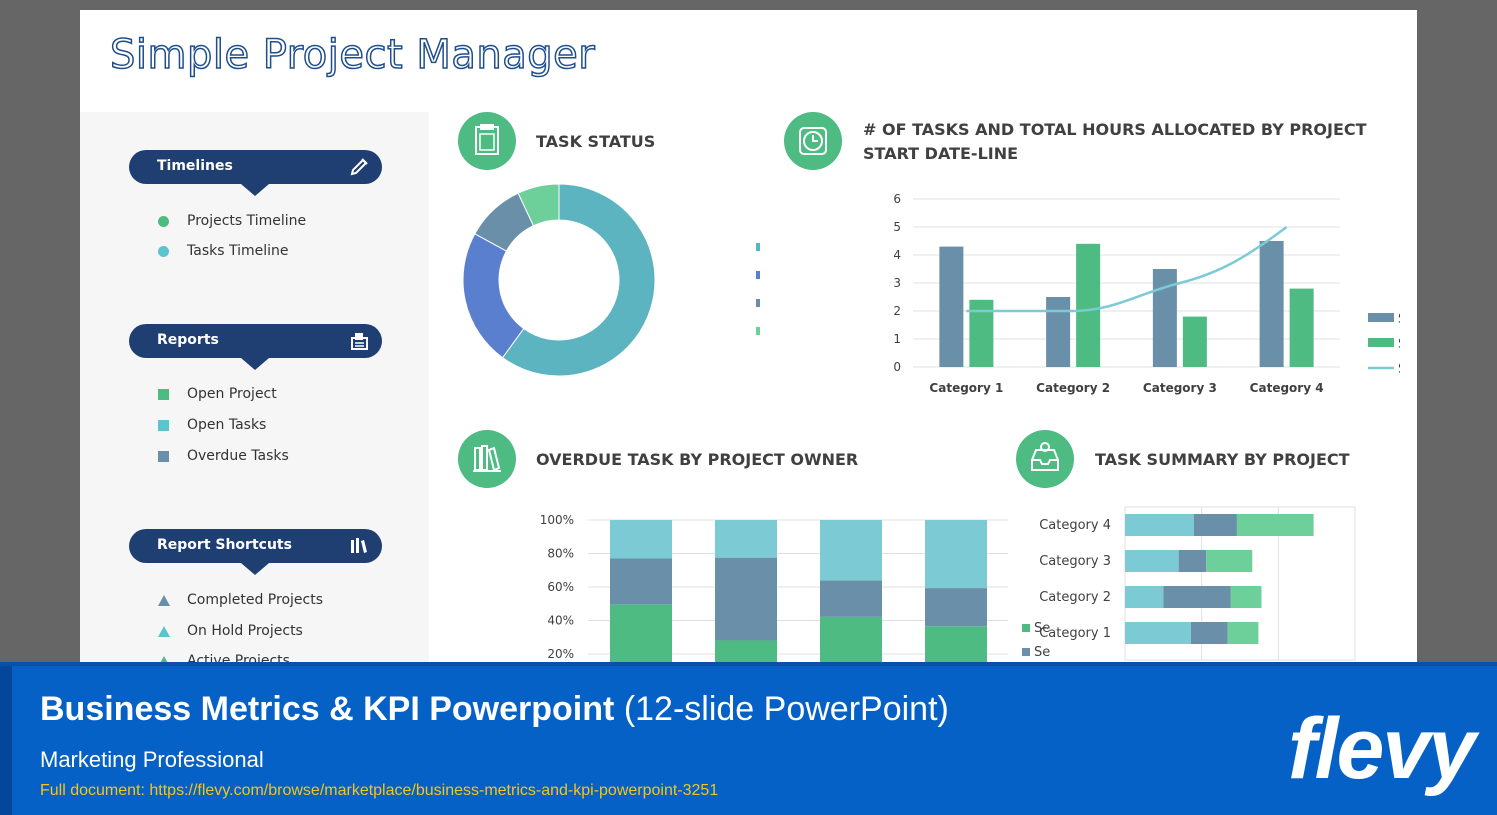 The height and width of the screenshot is (815, 1497). What do you see at coordinates (897, 367) in the screenshot?
I see `y-tick-label: 0` at bounding box center [897, 367].